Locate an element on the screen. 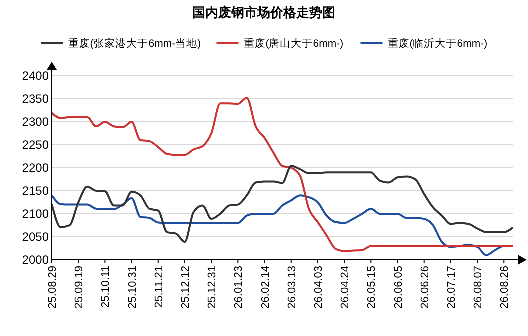 The image size is (528, 336). x-tick-label: 25.10.11 is located at coordinates (106, 287).